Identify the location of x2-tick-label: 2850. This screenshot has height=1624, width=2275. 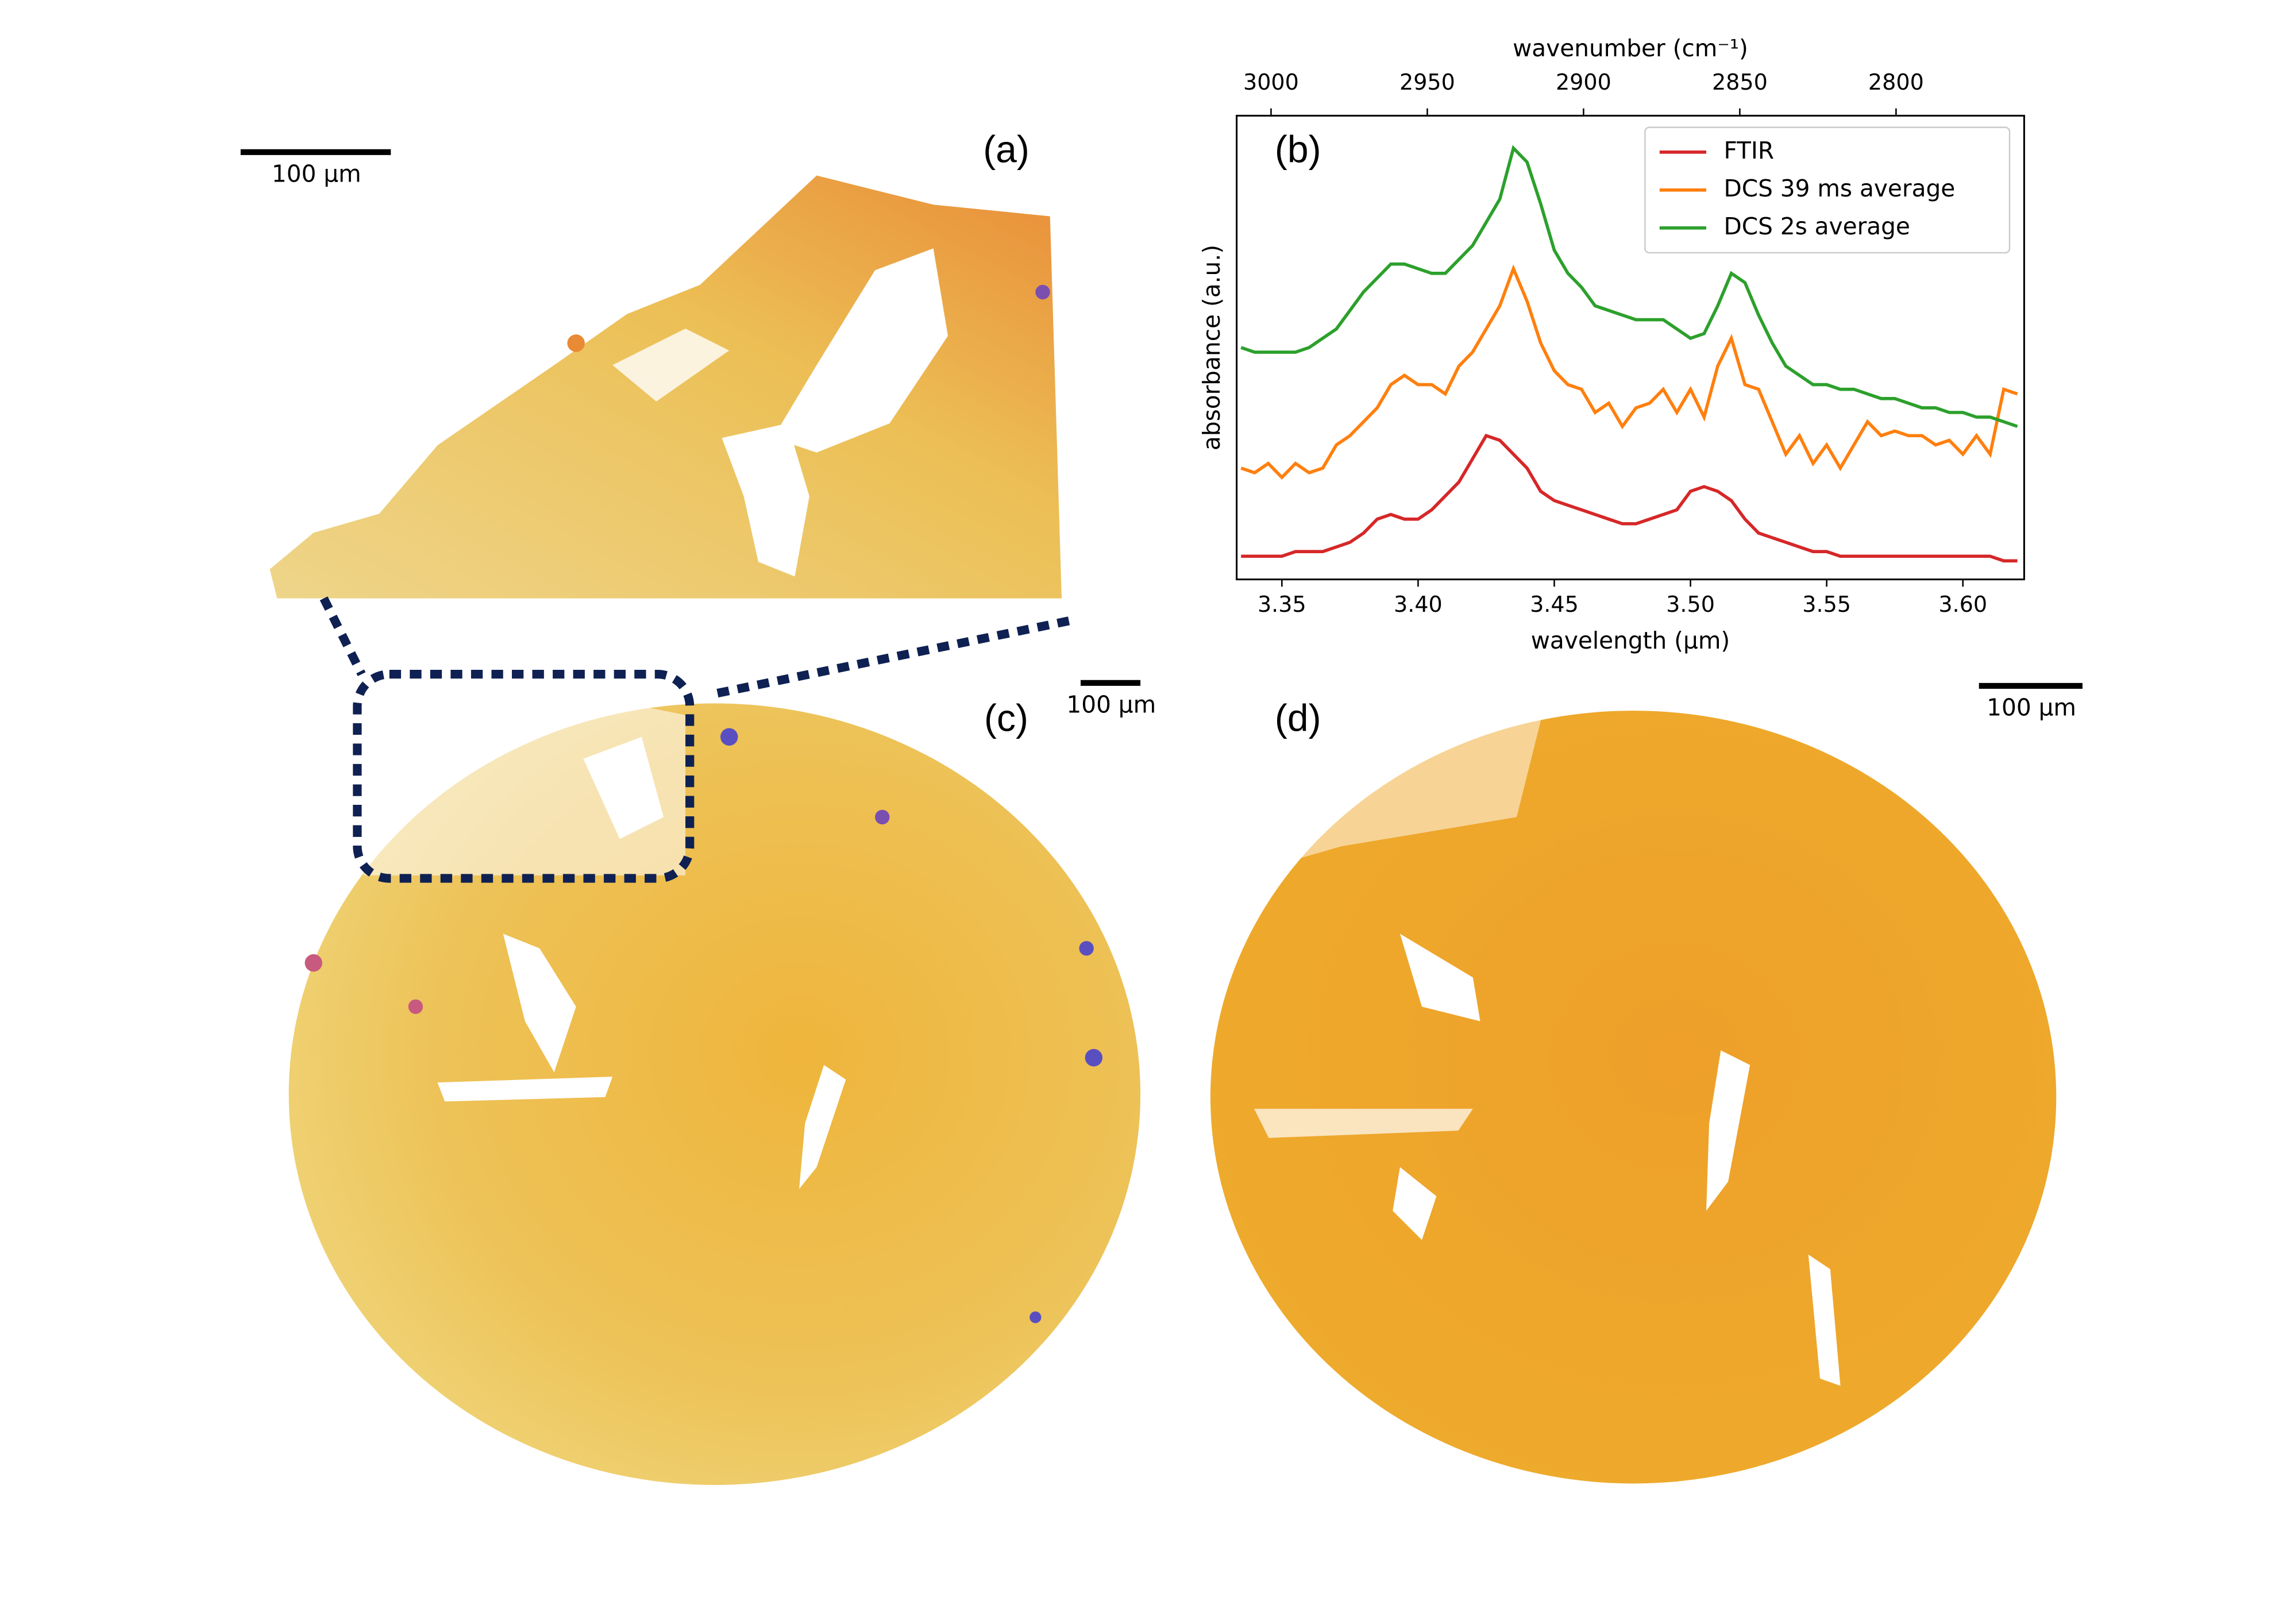
(1740, 82).